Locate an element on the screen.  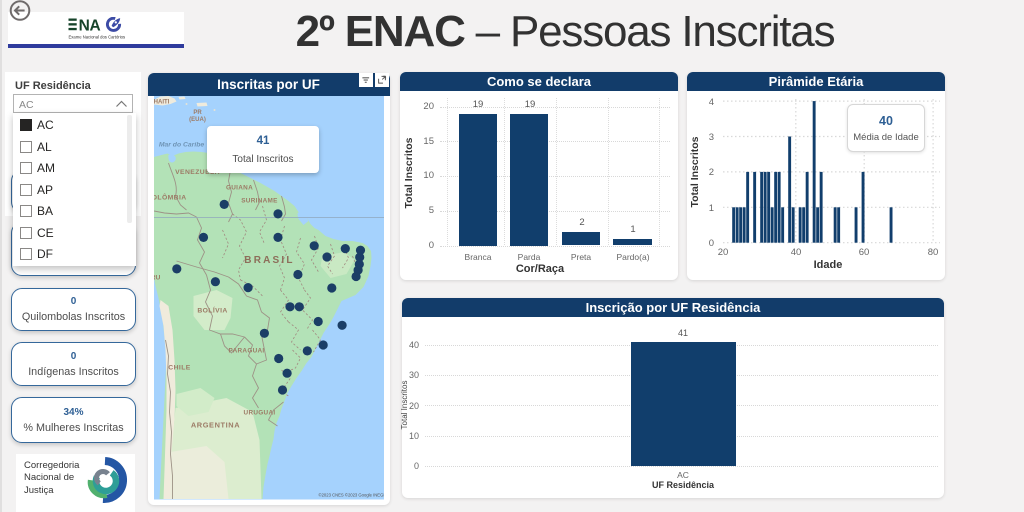
svg-text: BRASIL is located at coordinates (269, 260).